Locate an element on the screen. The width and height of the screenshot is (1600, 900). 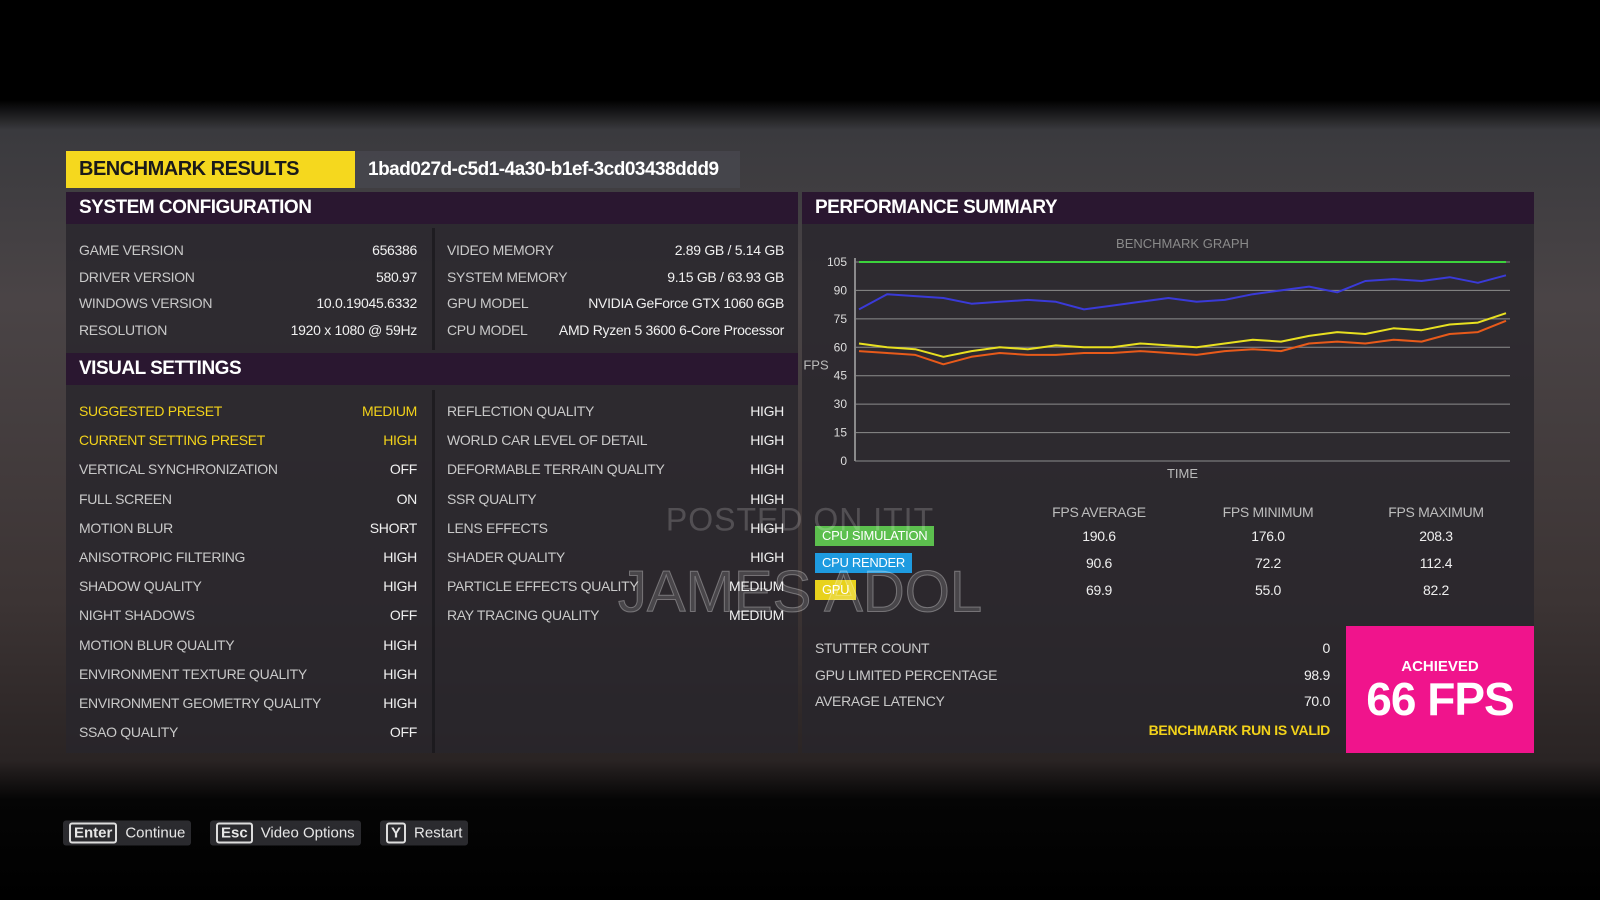
control-button: Enter Continue is located at coordinates (127, 833).